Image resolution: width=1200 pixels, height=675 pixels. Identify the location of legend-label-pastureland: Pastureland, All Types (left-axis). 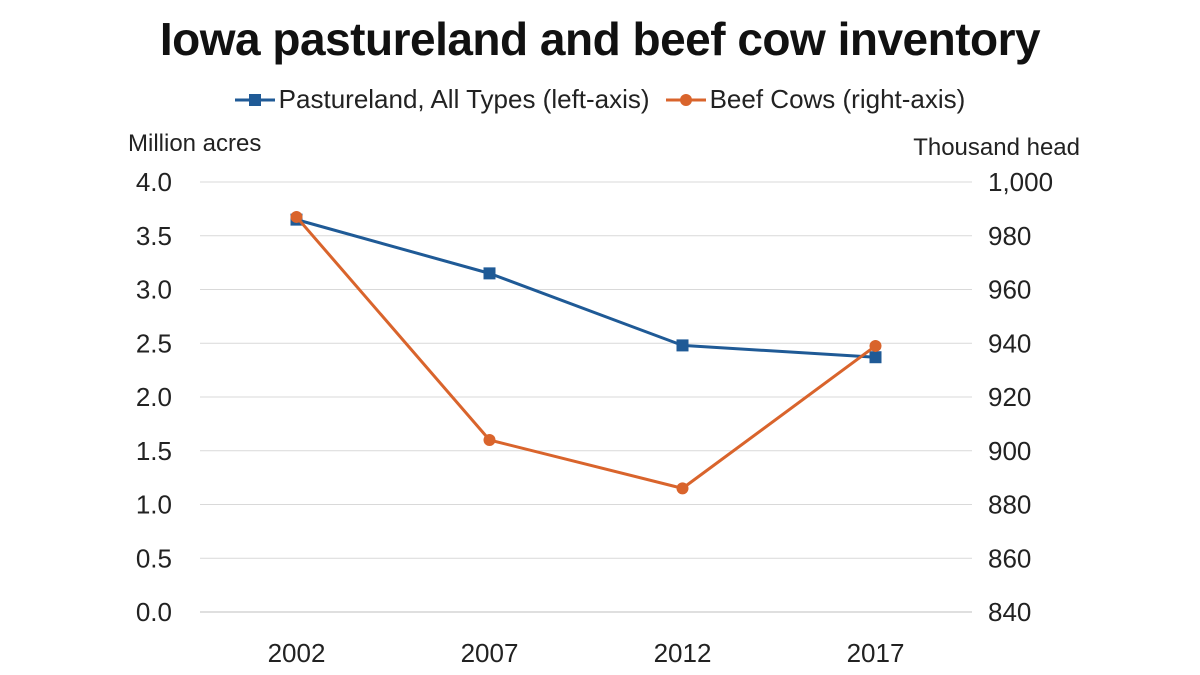
(464, 99).